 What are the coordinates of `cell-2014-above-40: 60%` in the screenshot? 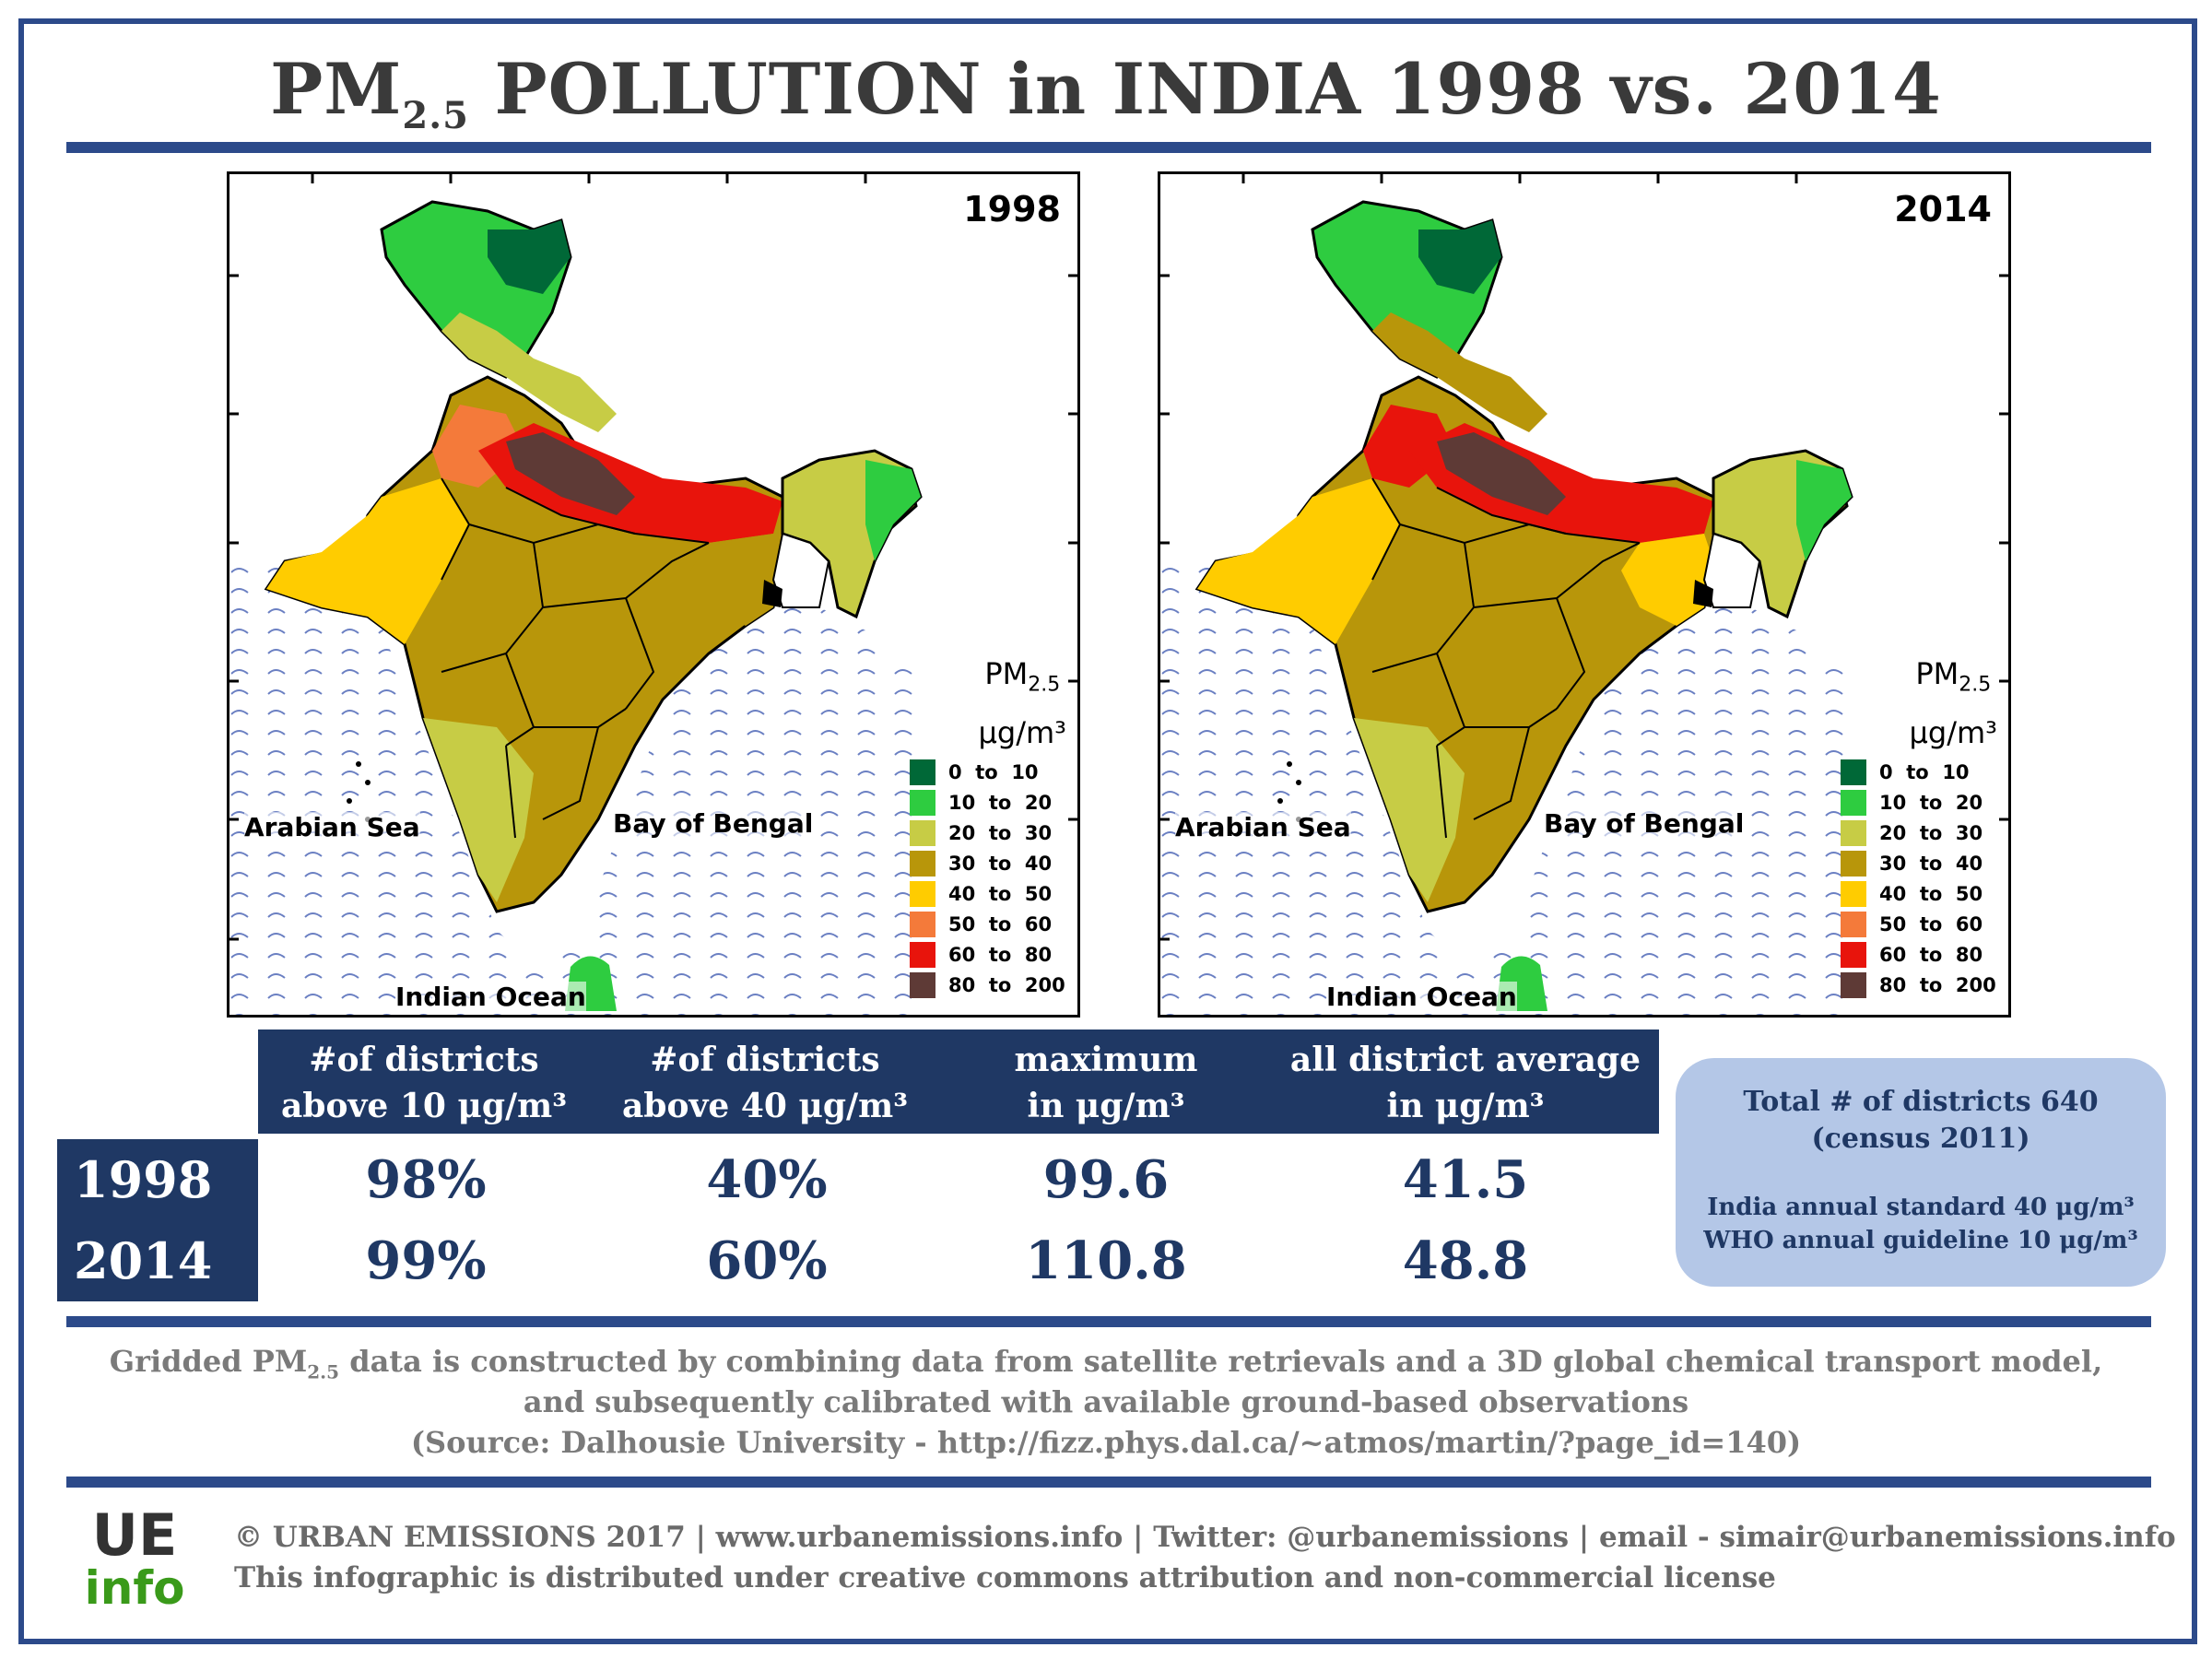 It's located at (767, 1260).